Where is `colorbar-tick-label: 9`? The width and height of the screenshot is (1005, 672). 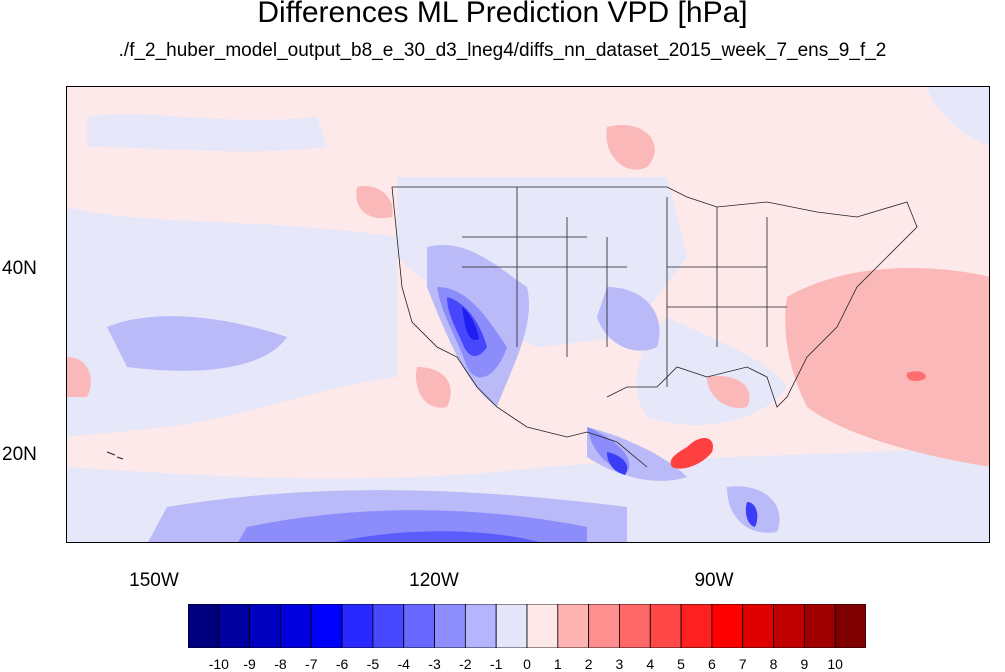 colorbar-tick-label: 9 is located at coordinates (804, 664).